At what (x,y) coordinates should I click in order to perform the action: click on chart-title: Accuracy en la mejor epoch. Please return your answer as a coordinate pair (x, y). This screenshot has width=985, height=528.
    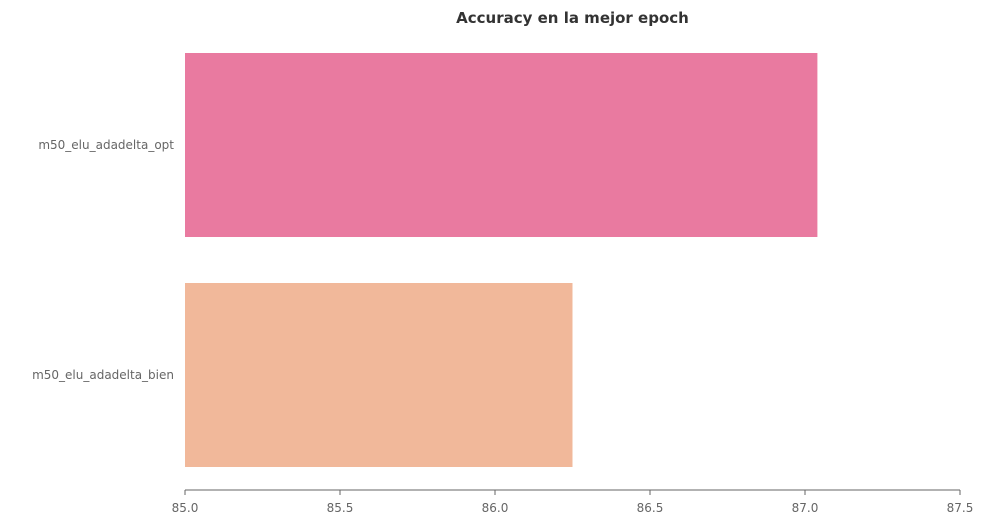
    Looking at the image, I should click on (572, 18).